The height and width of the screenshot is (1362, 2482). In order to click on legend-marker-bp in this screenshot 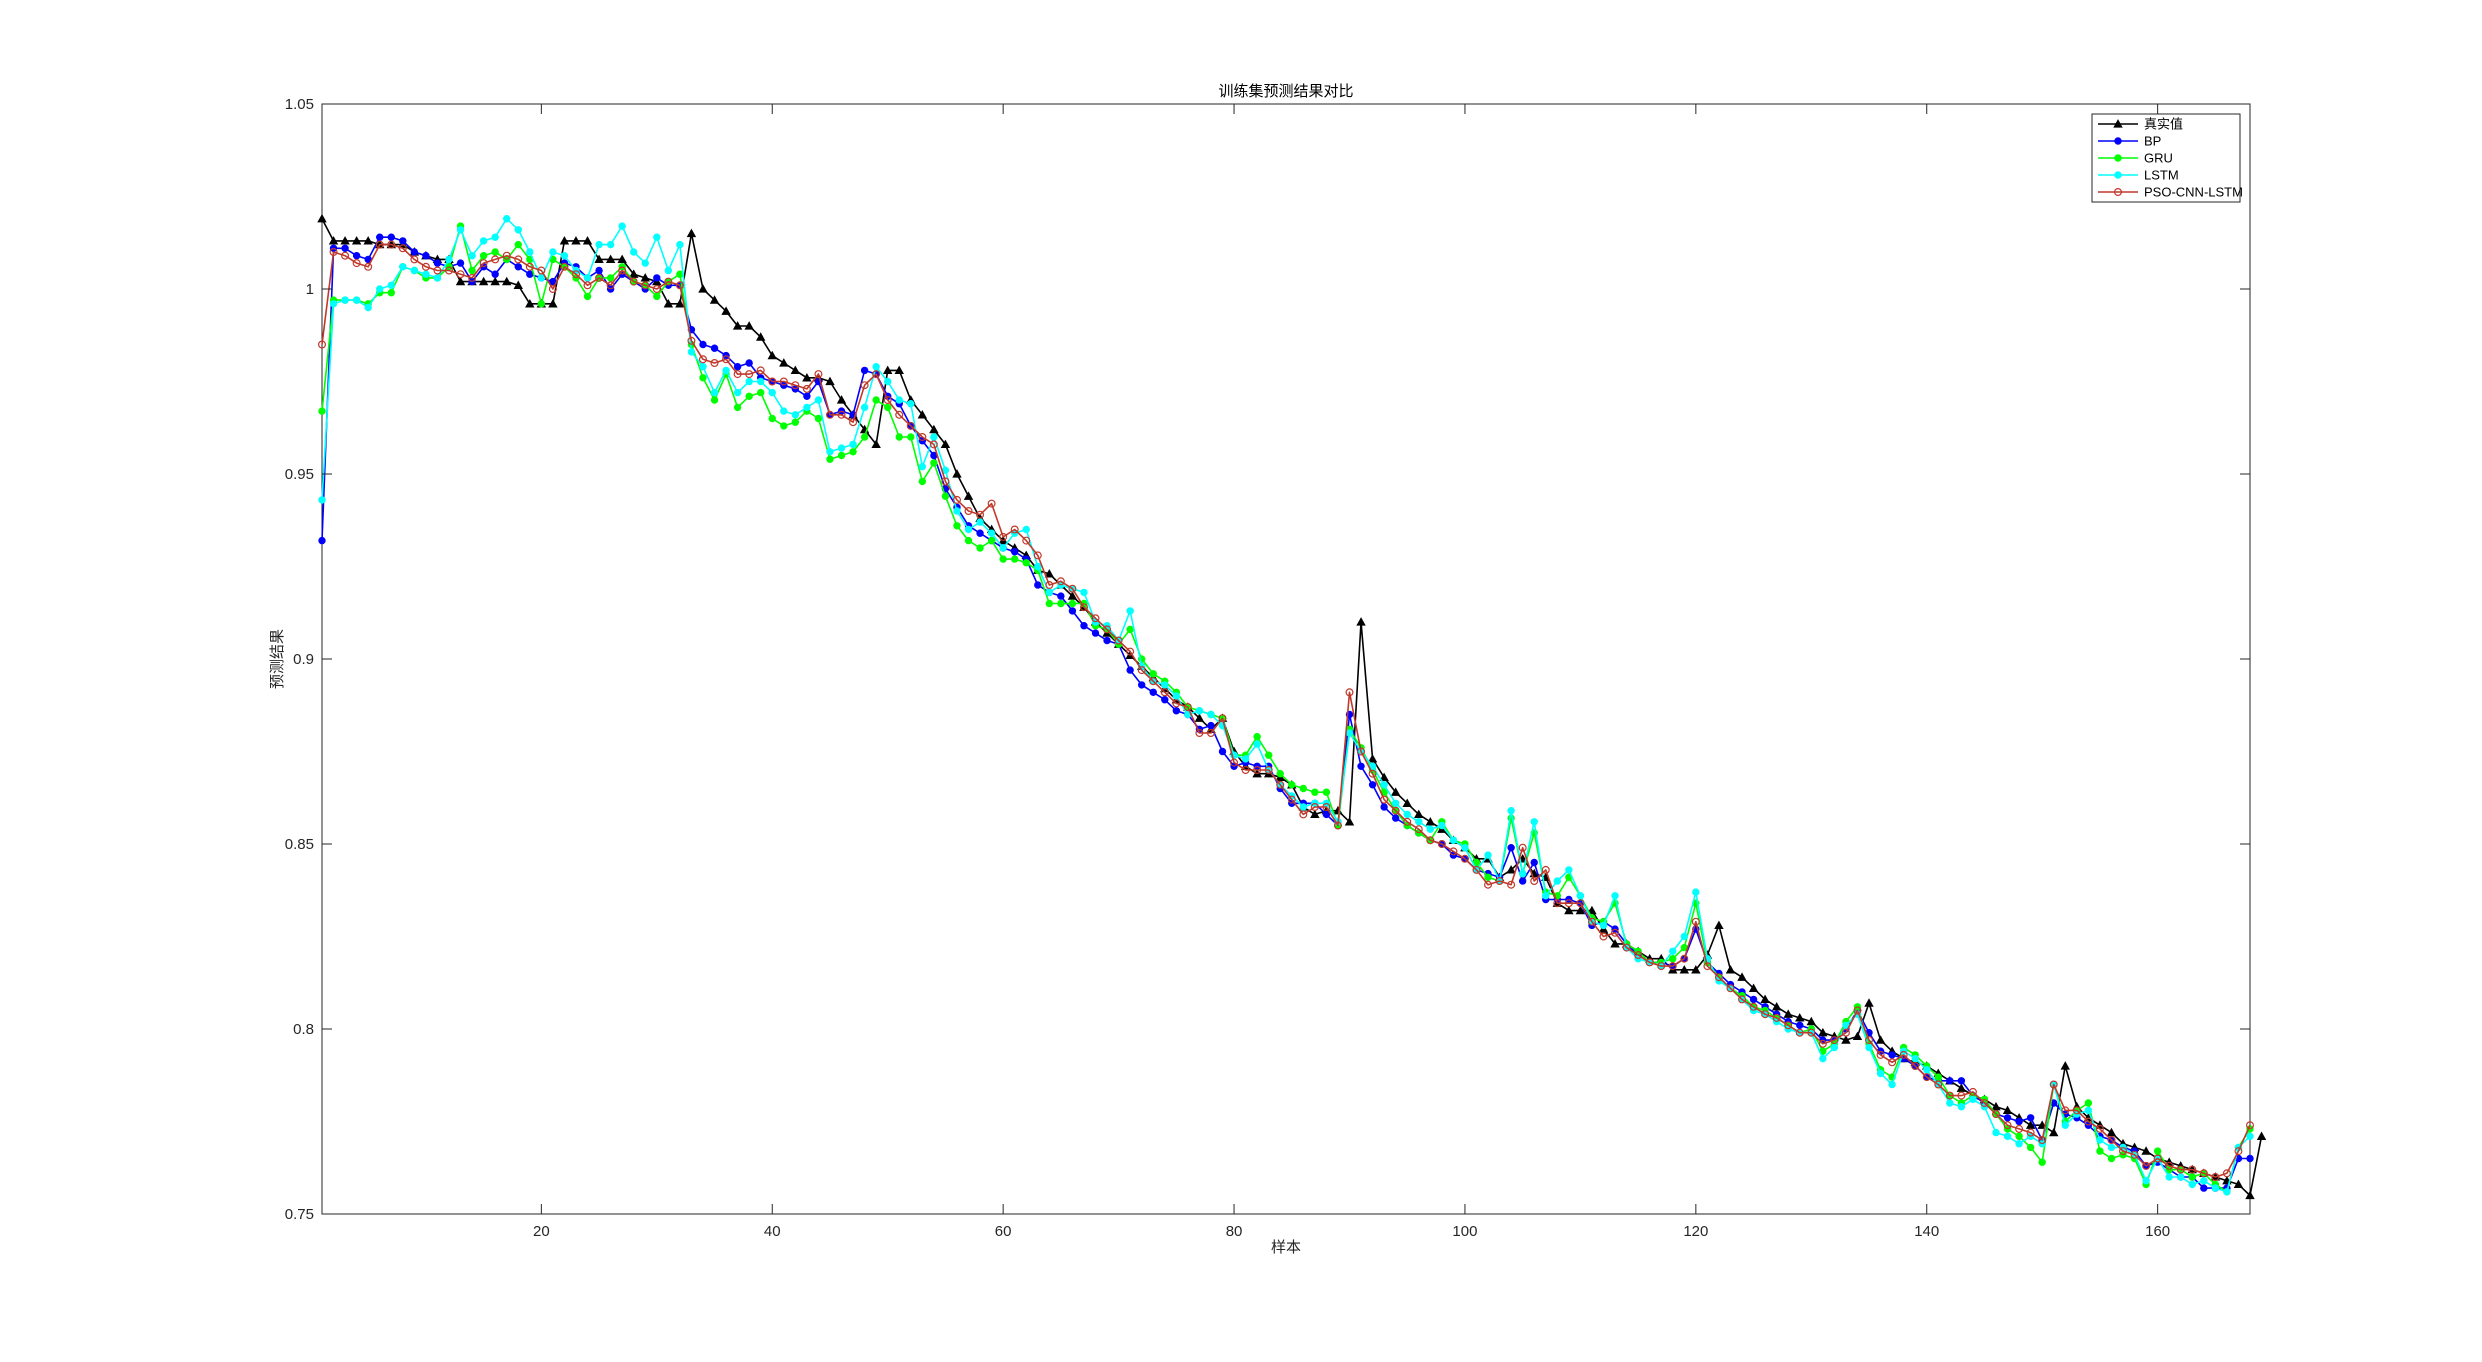, I will do `click(2118, 141)`.